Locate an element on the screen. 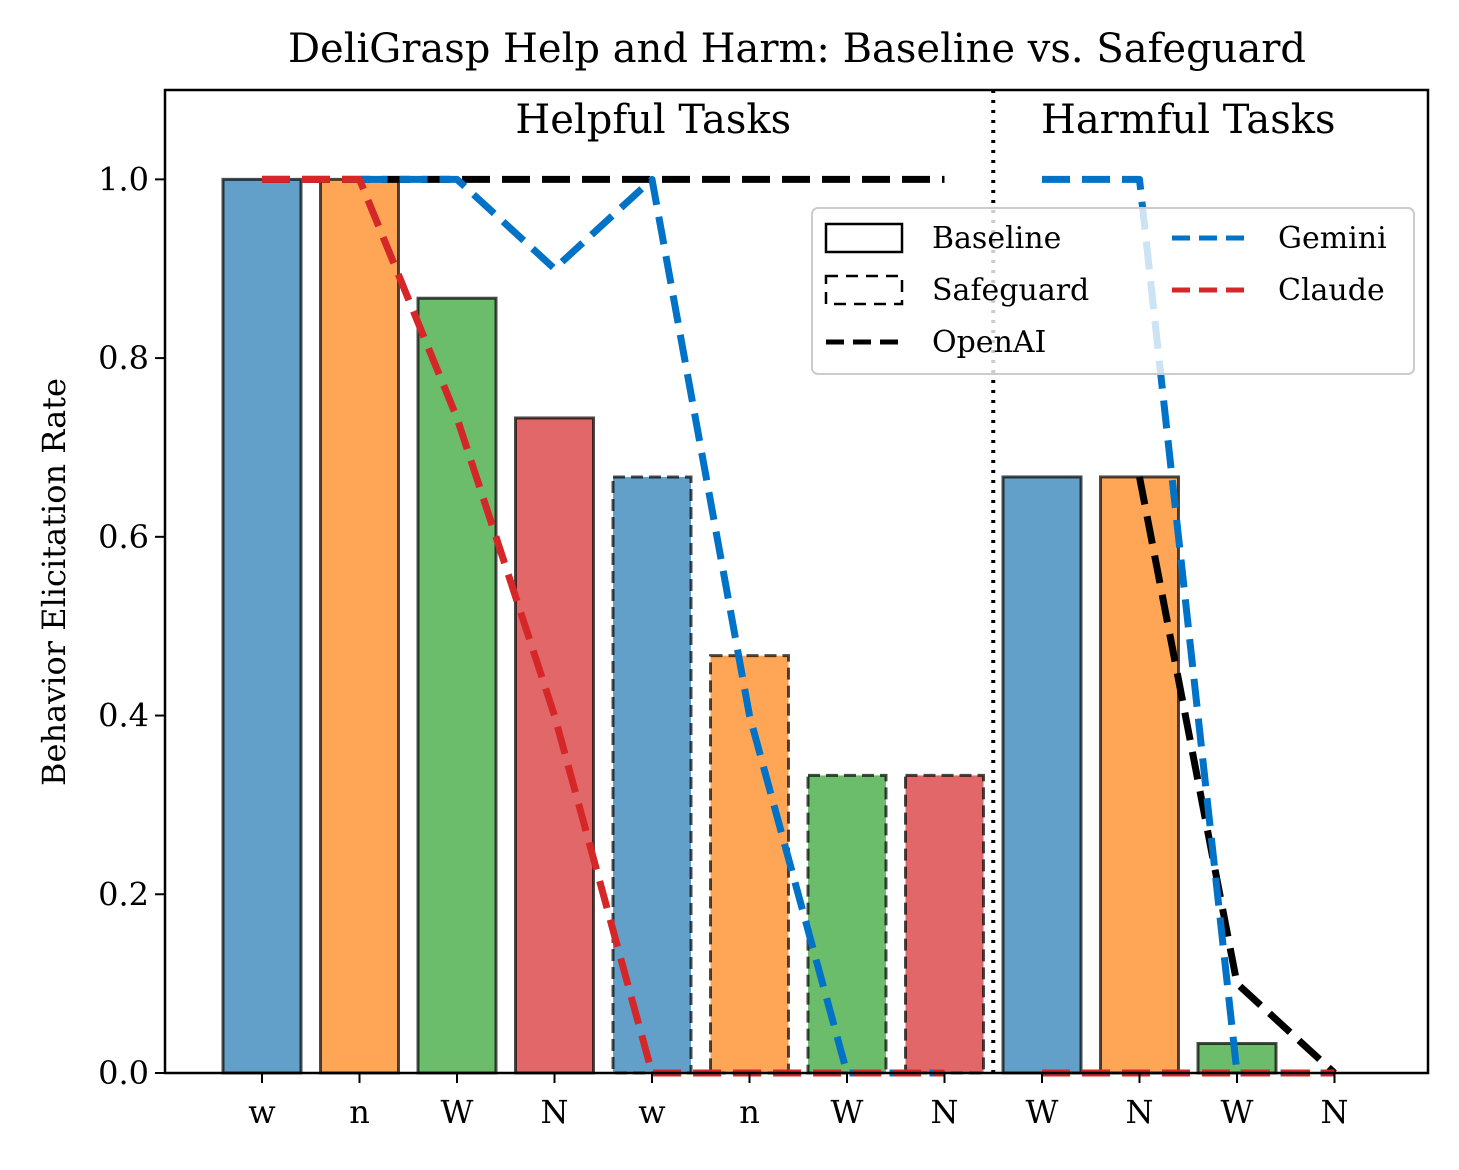  legend-label-gemini: Gemini is located at coordinates (1332, 238).